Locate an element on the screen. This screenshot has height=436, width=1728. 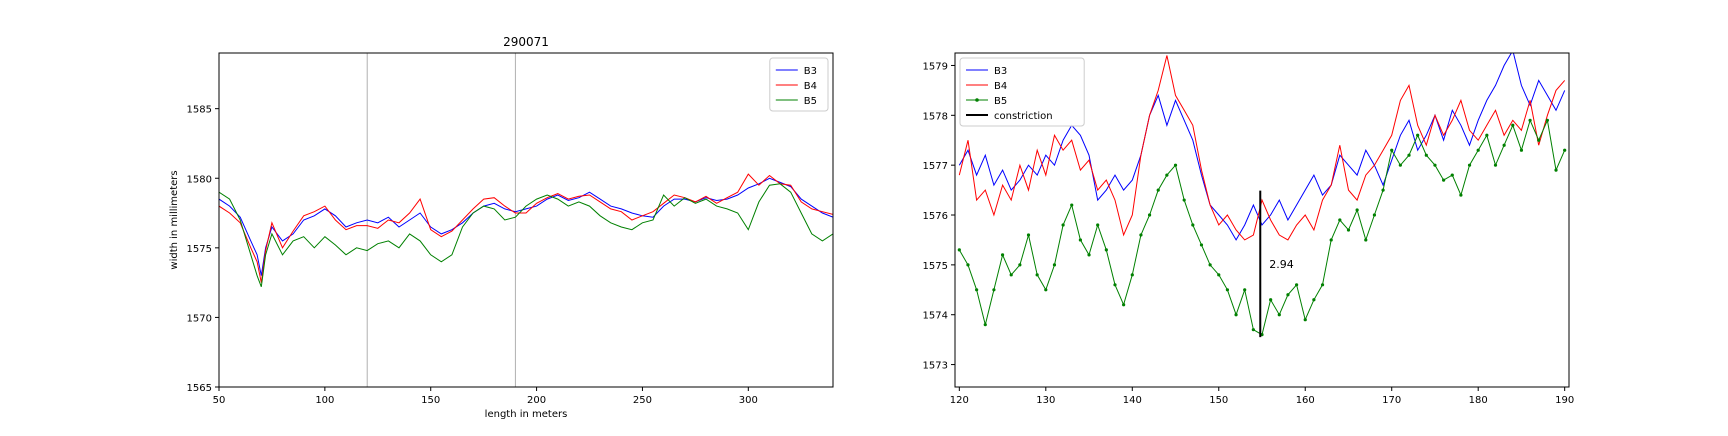
y-tick-label: 1578 is located at coordinates (935, 116).